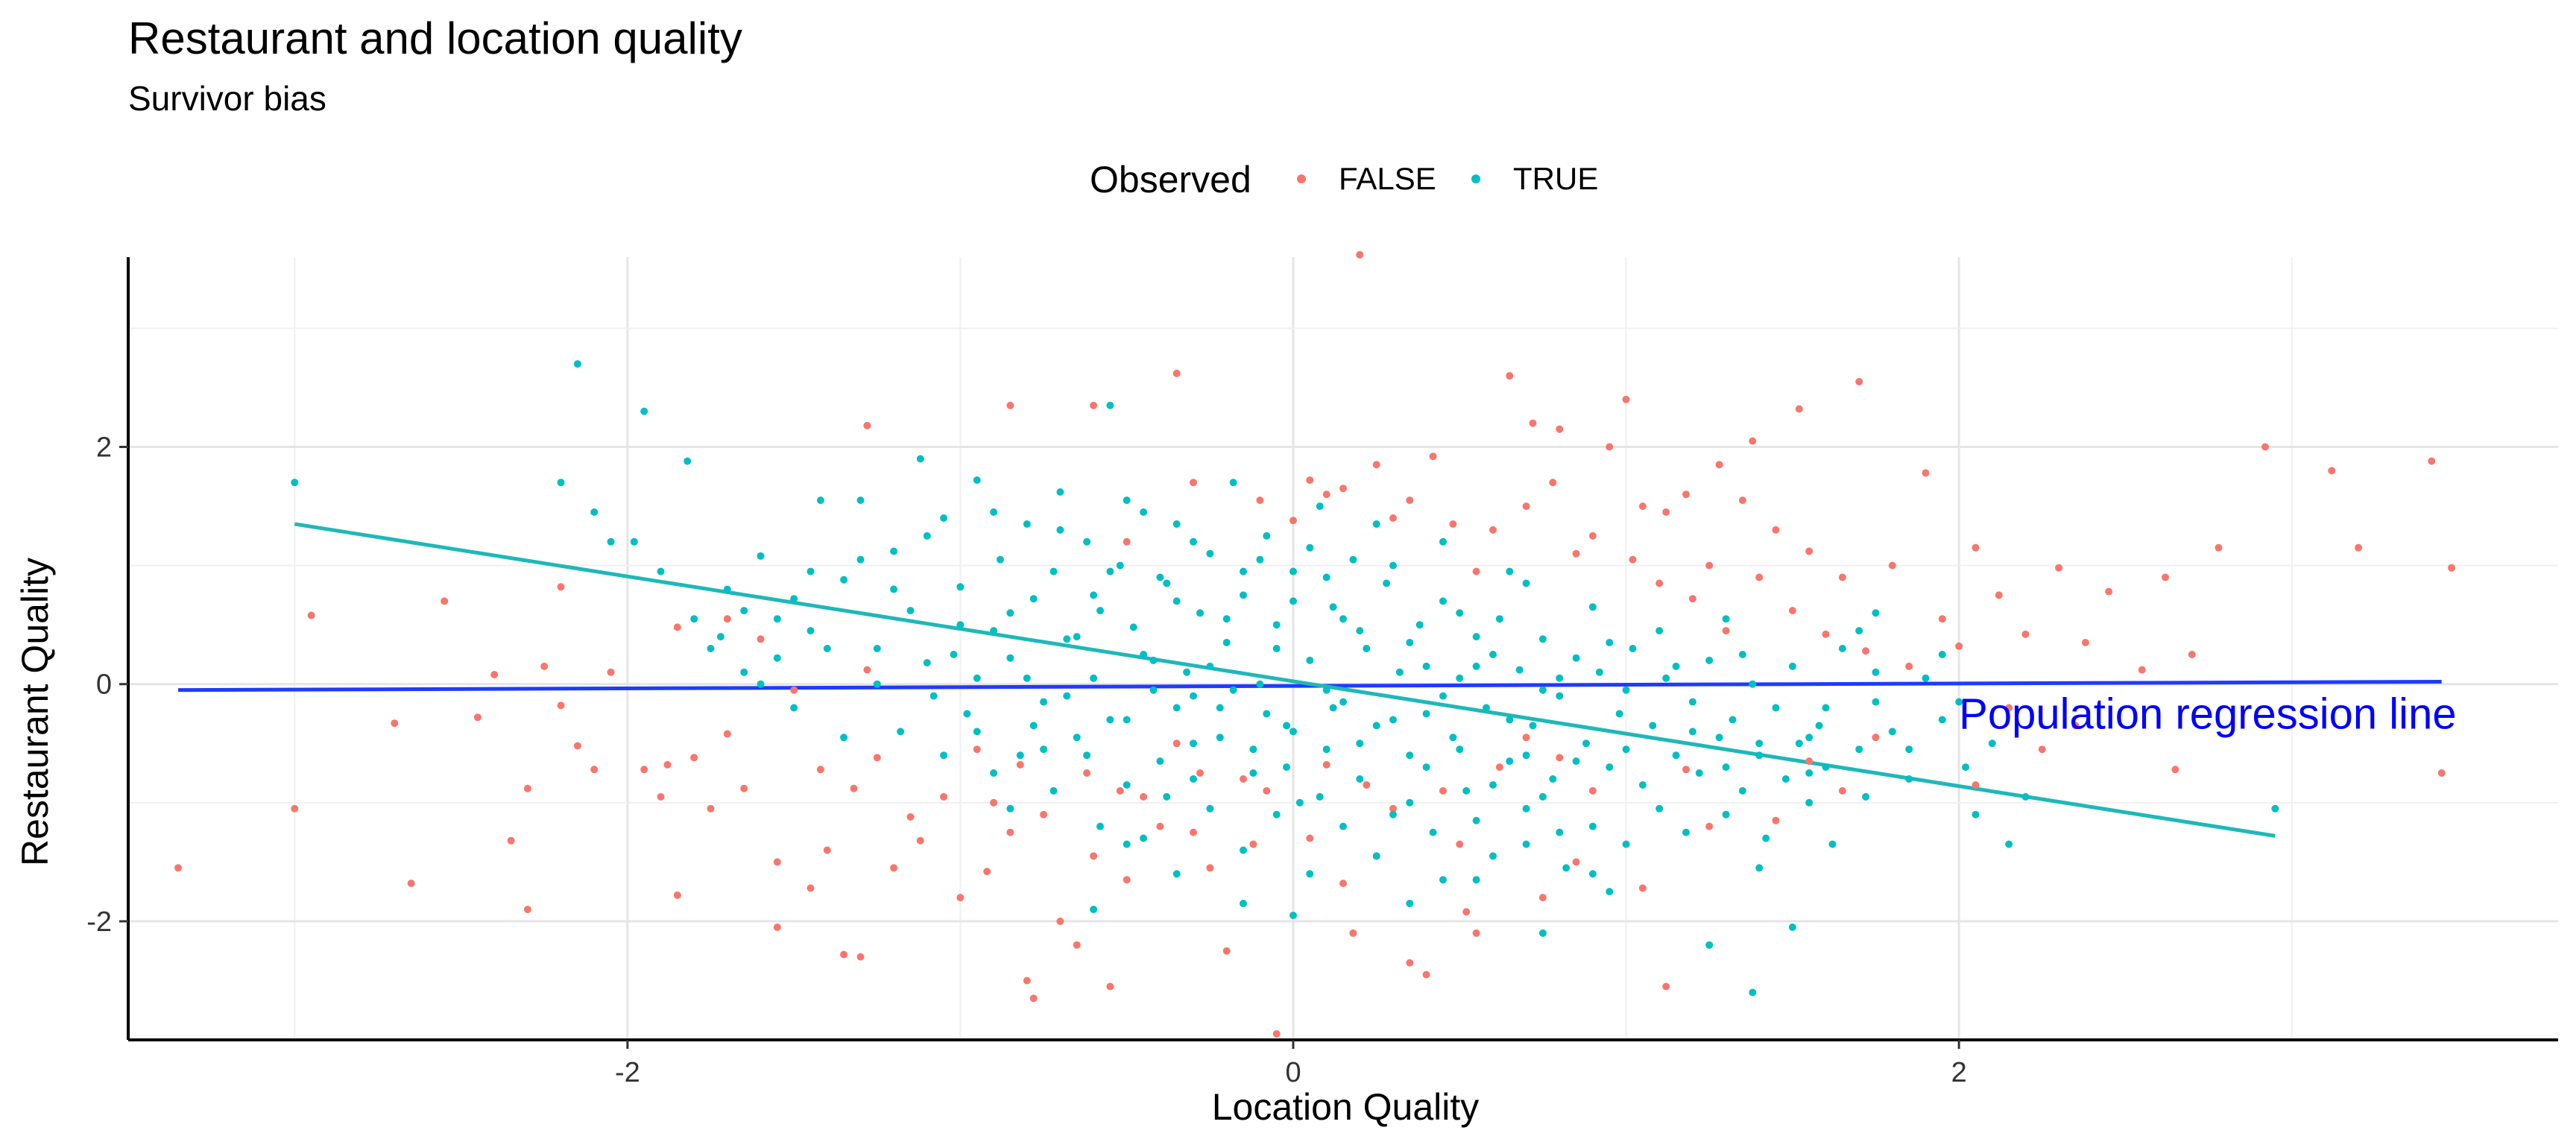  What do you see at coordinates (1309, 686) in the screenshot?
I see `population-regression-line` at bounding box center [1309, 686].